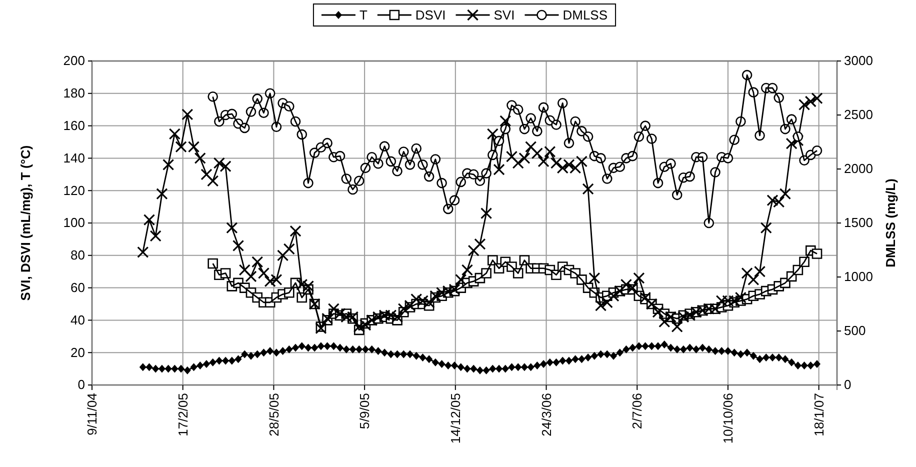 The image size is (916, 467). What do you see at coordinates (858, 222) in the screenshot?
I see `y2-tick-label: 1500` at bounding box center [858, 222].